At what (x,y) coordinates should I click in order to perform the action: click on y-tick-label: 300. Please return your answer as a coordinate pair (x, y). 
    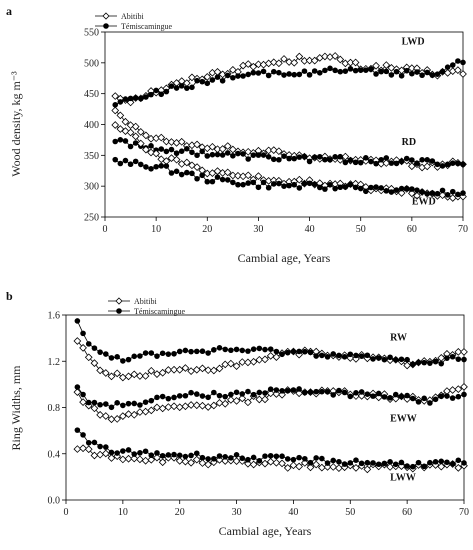
    Looking at the image, I should click on (91, 187).